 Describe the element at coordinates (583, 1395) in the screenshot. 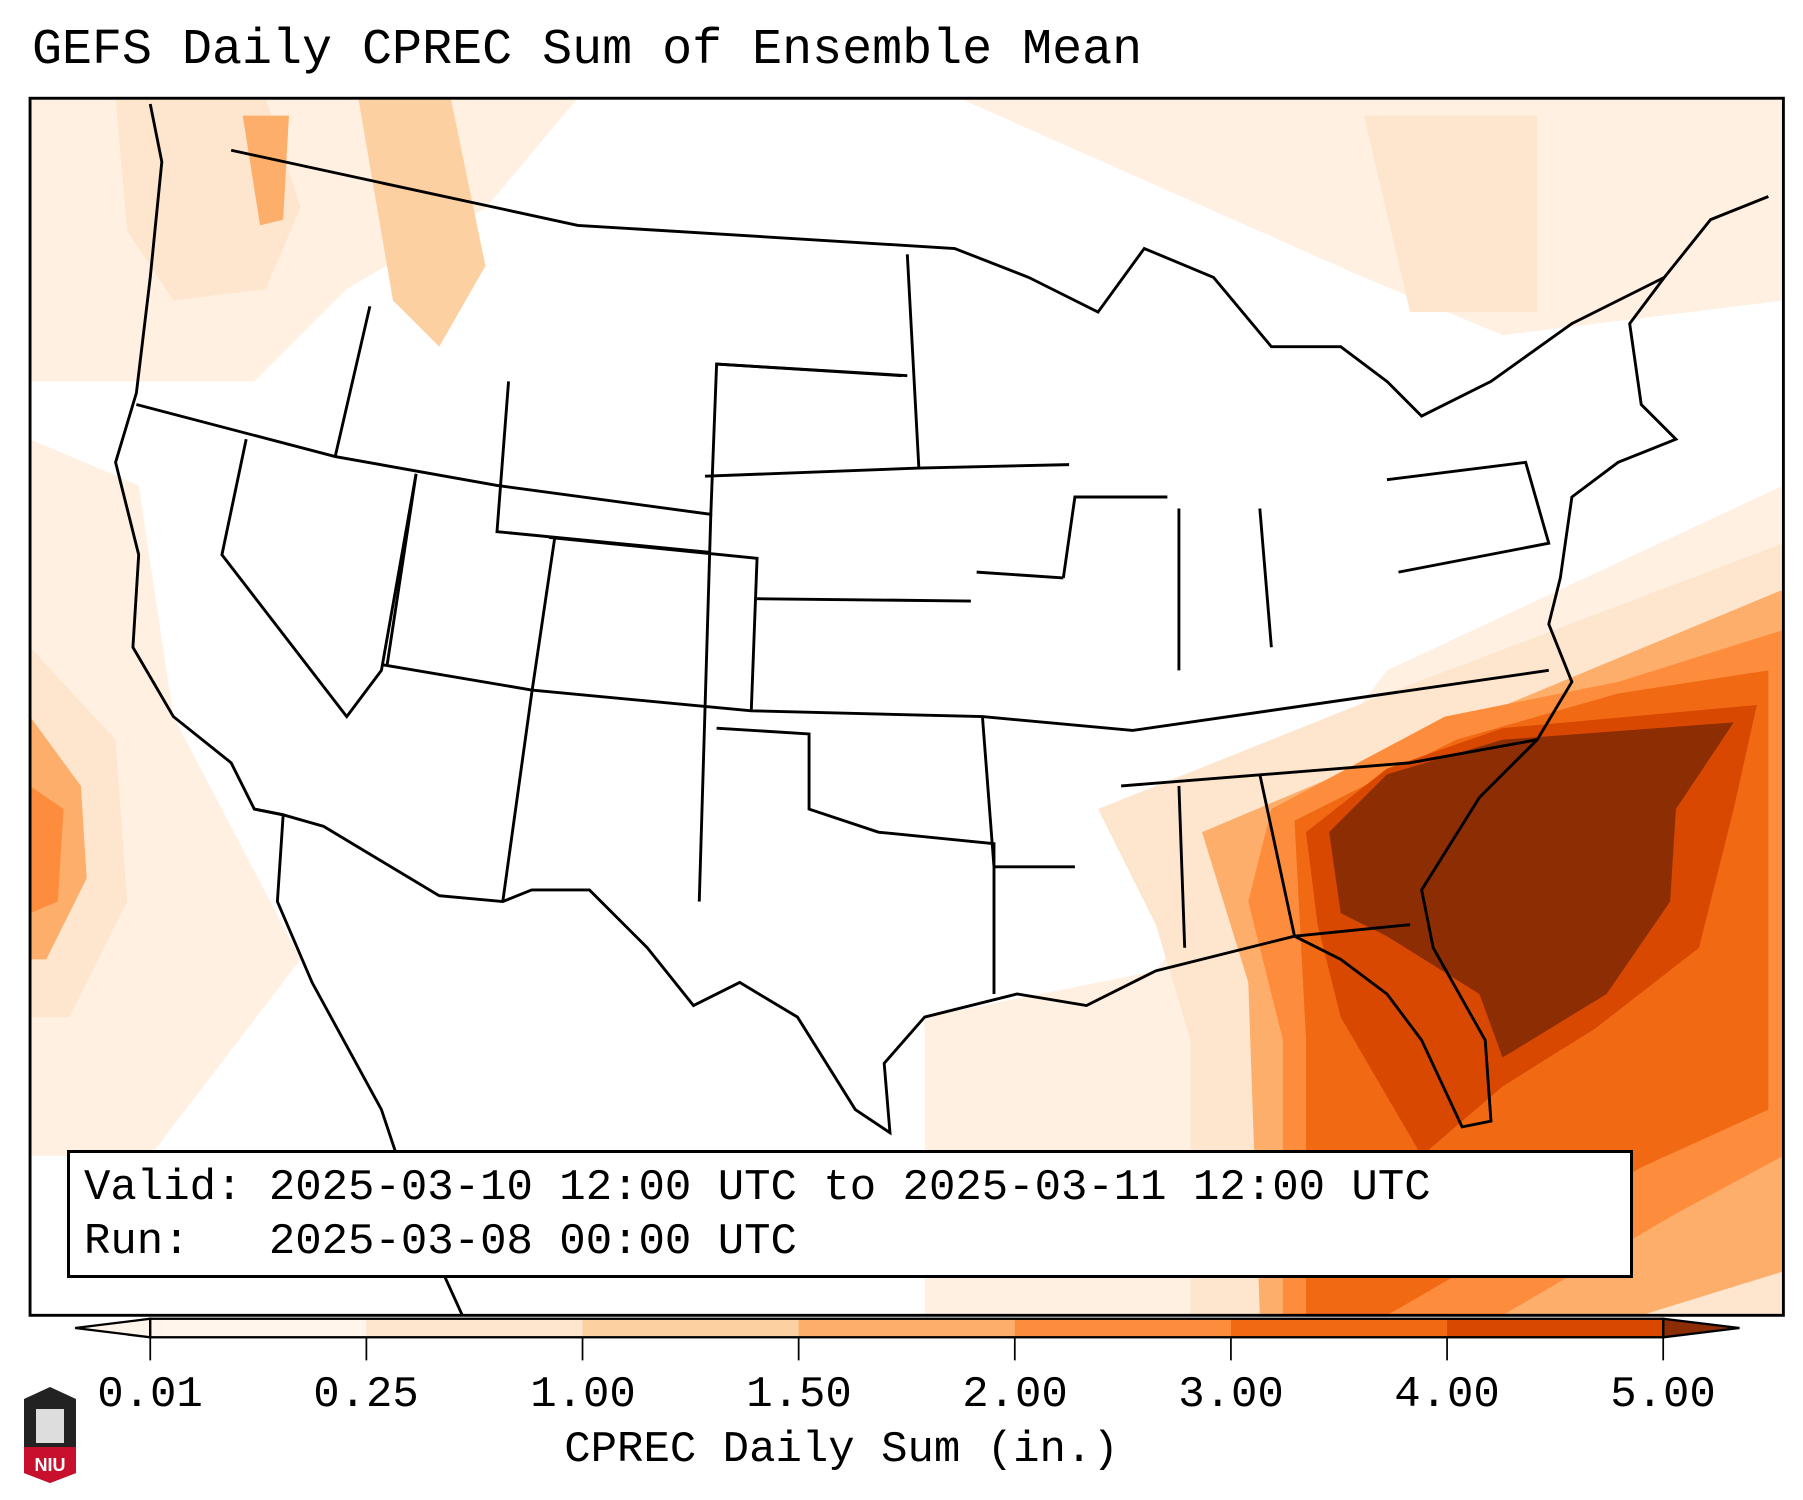

I see `colorbar-tick-label: 1.00` at that location.